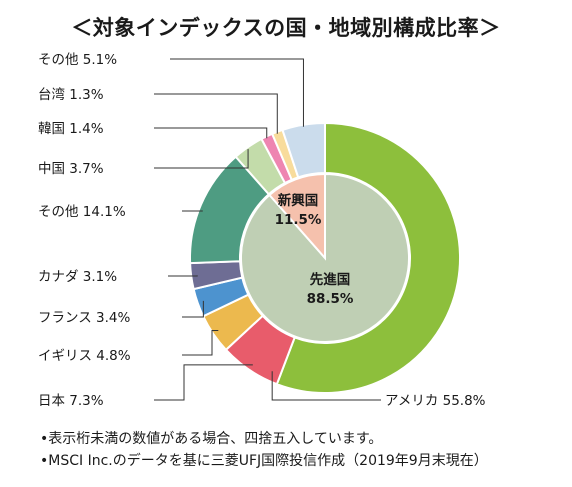  I want to click on outer-label-8: 韓国 1.4%, so click(71, 129).